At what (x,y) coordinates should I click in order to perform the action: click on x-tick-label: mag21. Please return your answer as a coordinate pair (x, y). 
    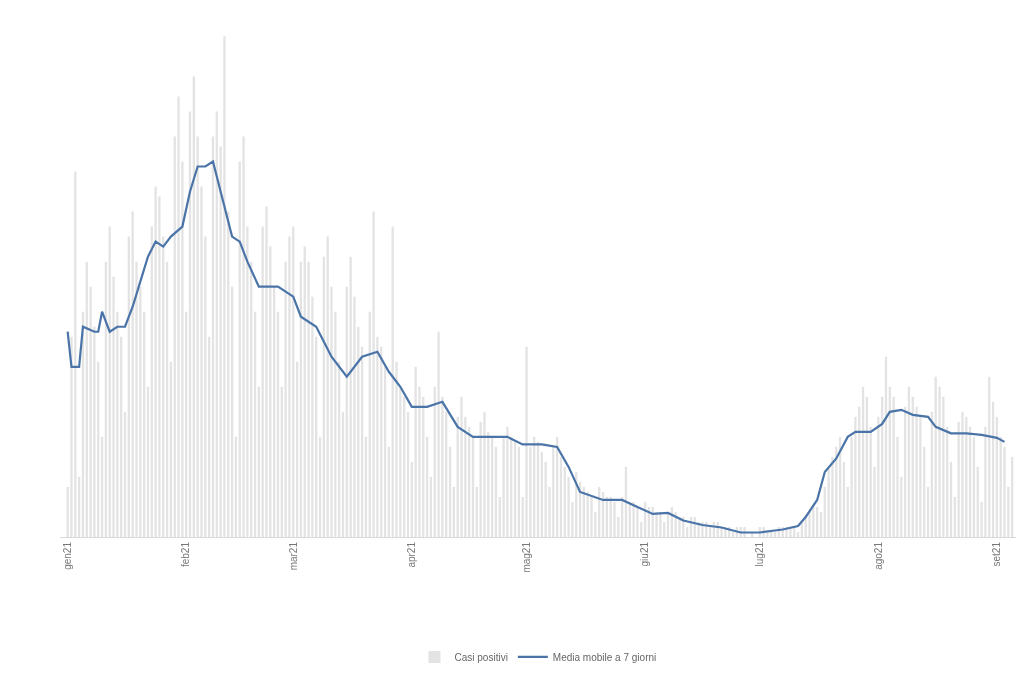
    Looking at the image, I should click on (526, 557).